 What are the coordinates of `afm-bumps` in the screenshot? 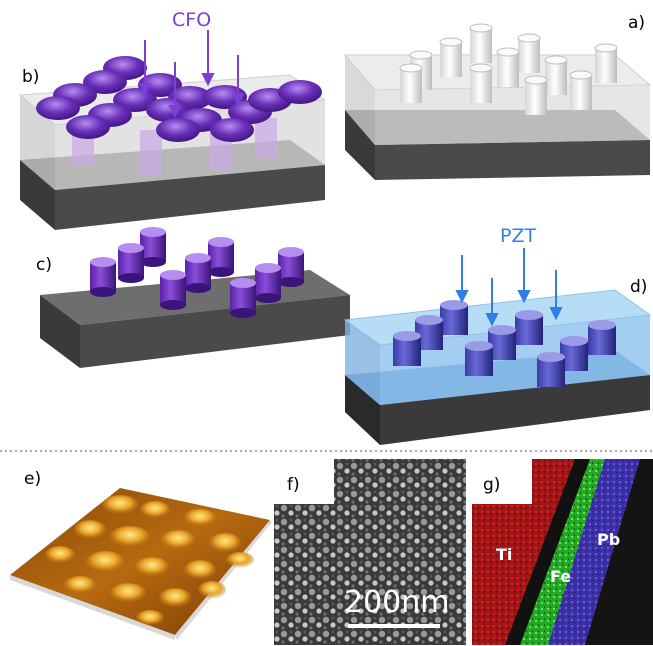 It's located at (149, 560).